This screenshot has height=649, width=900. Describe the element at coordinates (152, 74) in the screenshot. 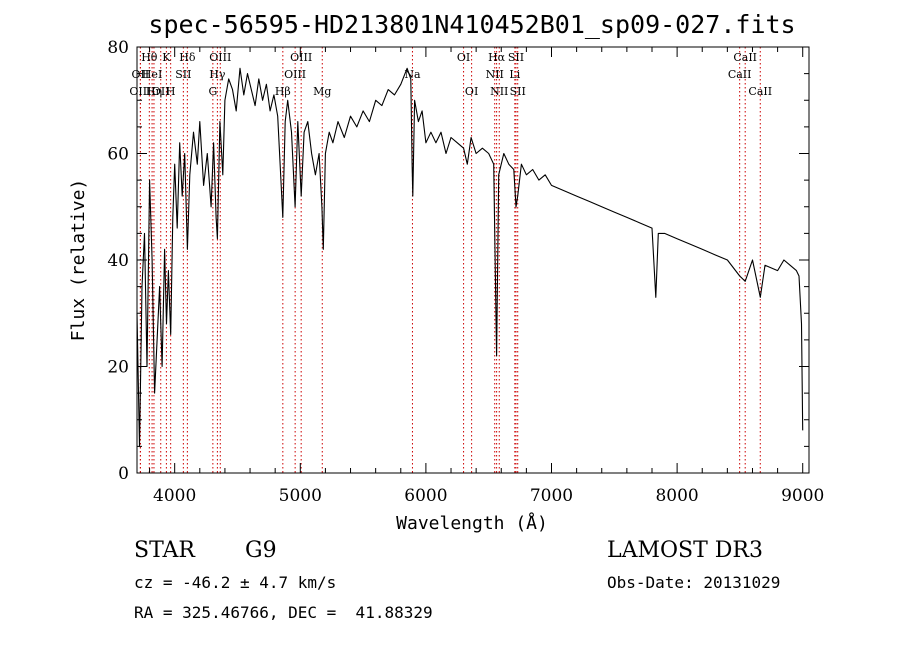

I see `line-label-4: HeI` at that location.